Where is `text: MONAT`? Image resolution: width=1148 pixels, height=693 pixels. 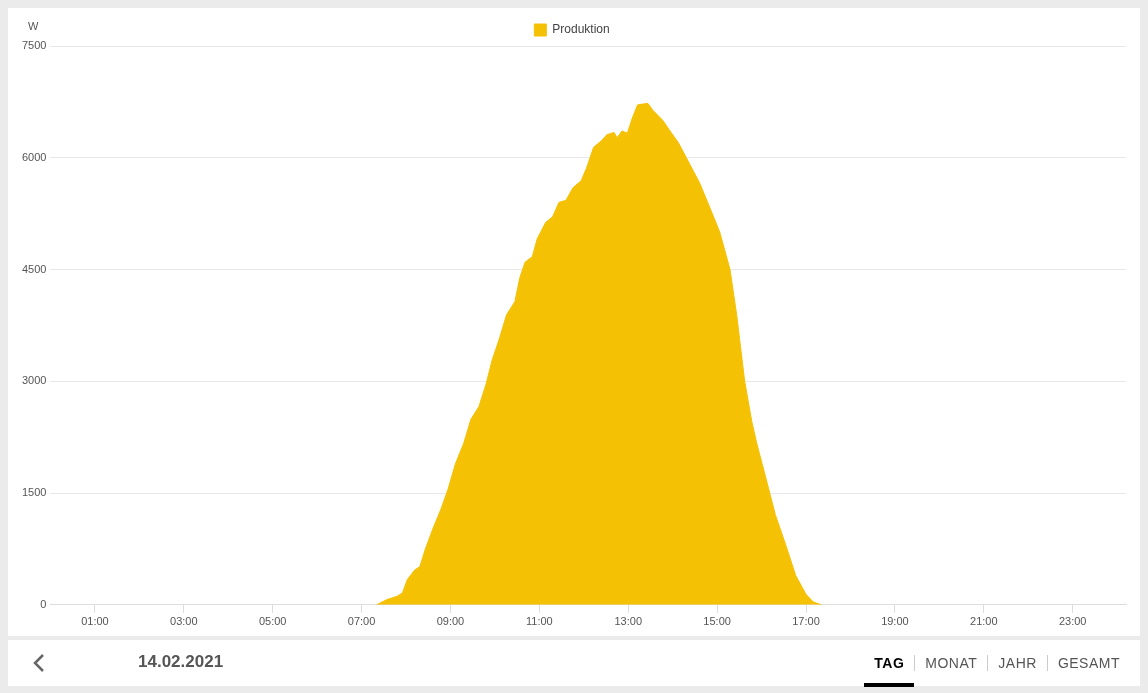
text: MONAT is located at coordinates (951, 663).